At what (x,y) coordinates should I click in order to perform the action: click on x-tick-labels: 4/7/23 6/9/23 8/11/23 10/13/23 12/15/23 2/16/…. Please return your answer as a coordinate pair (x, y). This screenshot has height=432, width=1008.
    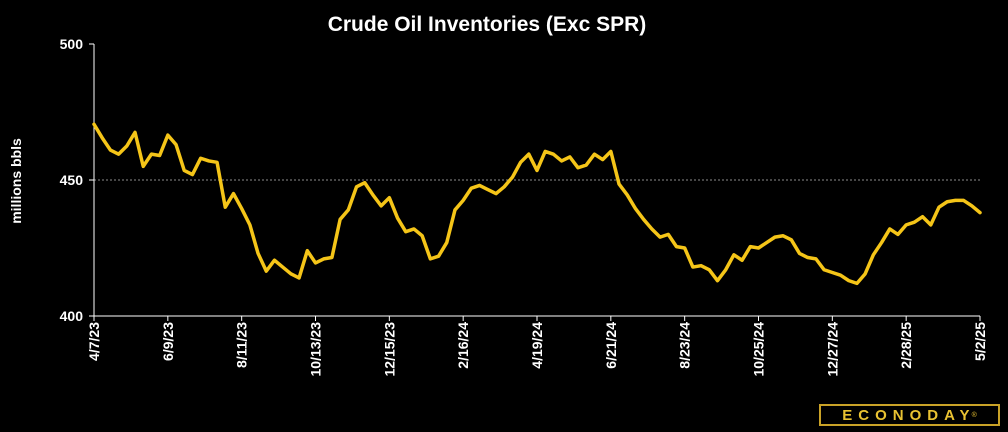
    Looking at the image, I should click on (537, 349).